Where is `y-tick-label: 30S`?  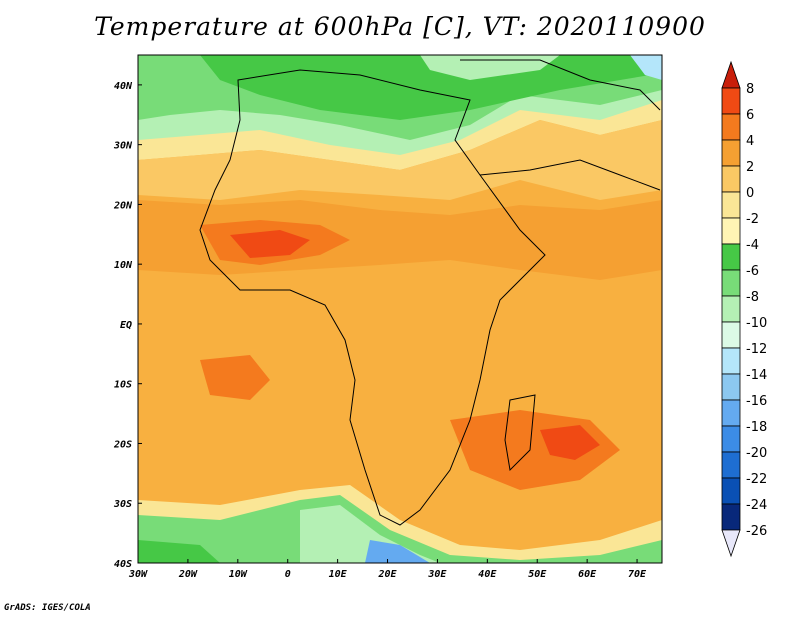
y-tick-label: 30S is located at coordinates (122, 504).